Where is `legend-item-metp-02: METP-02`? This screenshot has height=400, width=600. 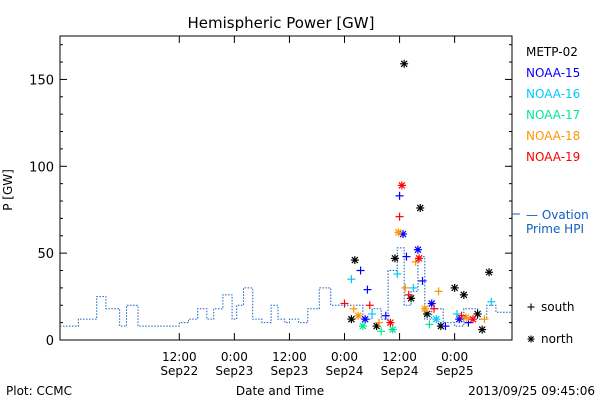 legend-item-metp-02: METP-02 is located at coordinates (552, 52).